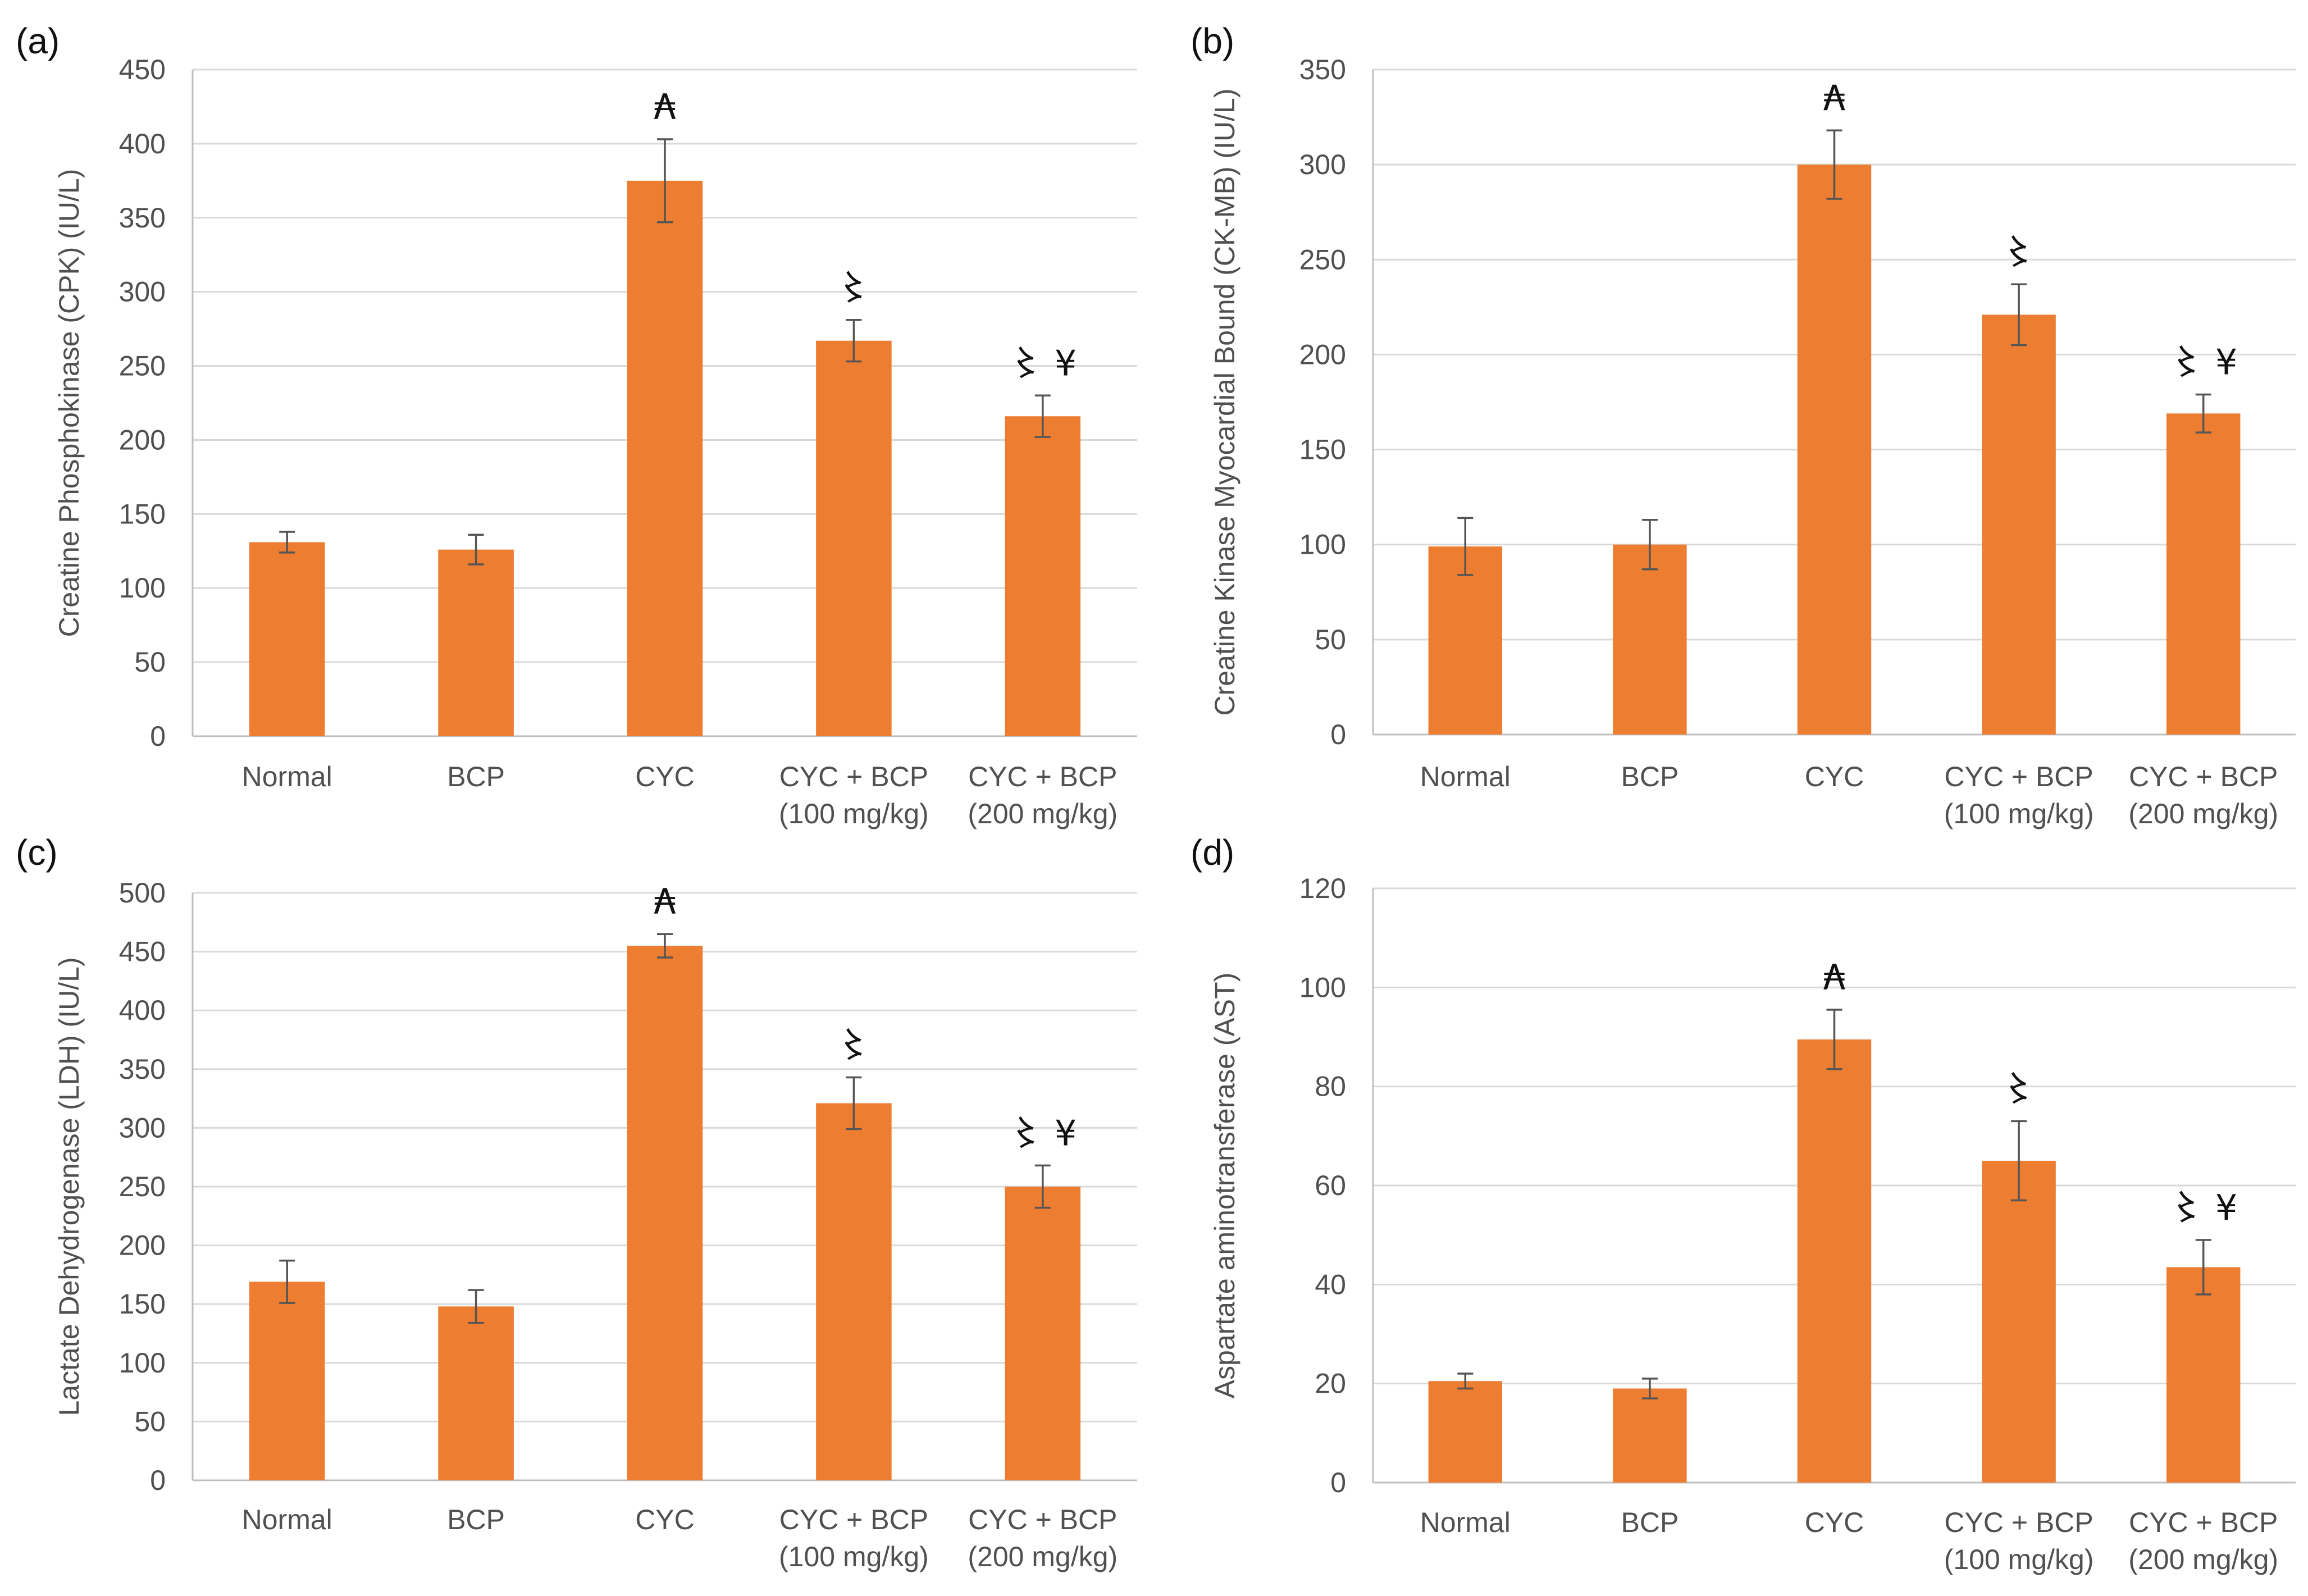 This screenshot has height=1596, width=2308. Describe the element at coordinates (1322, 888) in the screenshot. I see `y-tick-label: 120` at that location.